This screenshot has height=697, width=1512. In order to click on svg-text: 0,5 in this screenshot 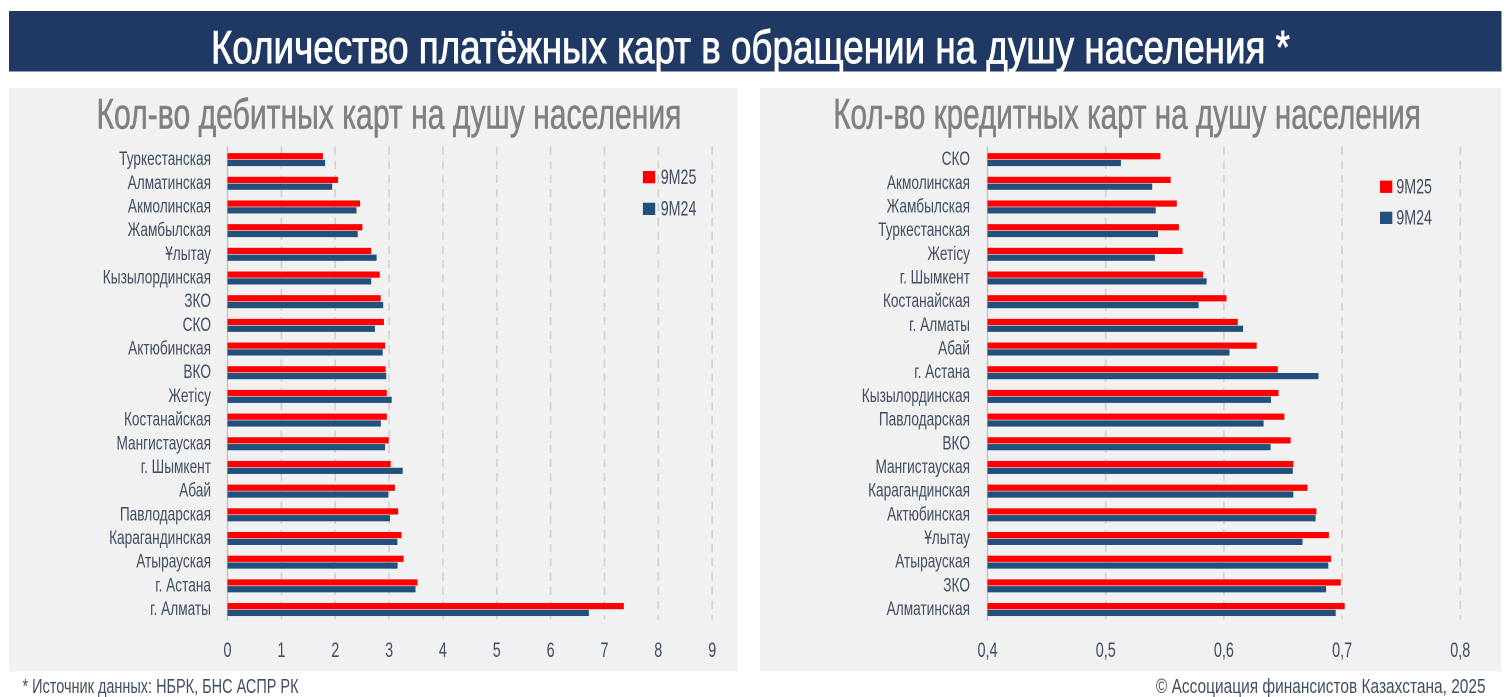, I will do `click(1106, 649)`.